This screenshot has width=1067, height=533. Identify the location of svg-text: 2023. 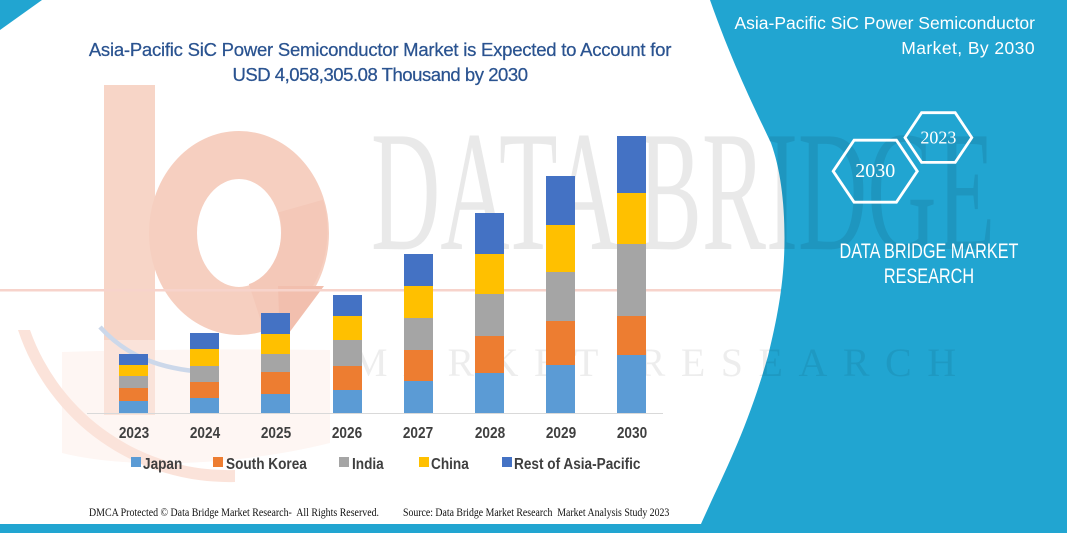
(938, 138).